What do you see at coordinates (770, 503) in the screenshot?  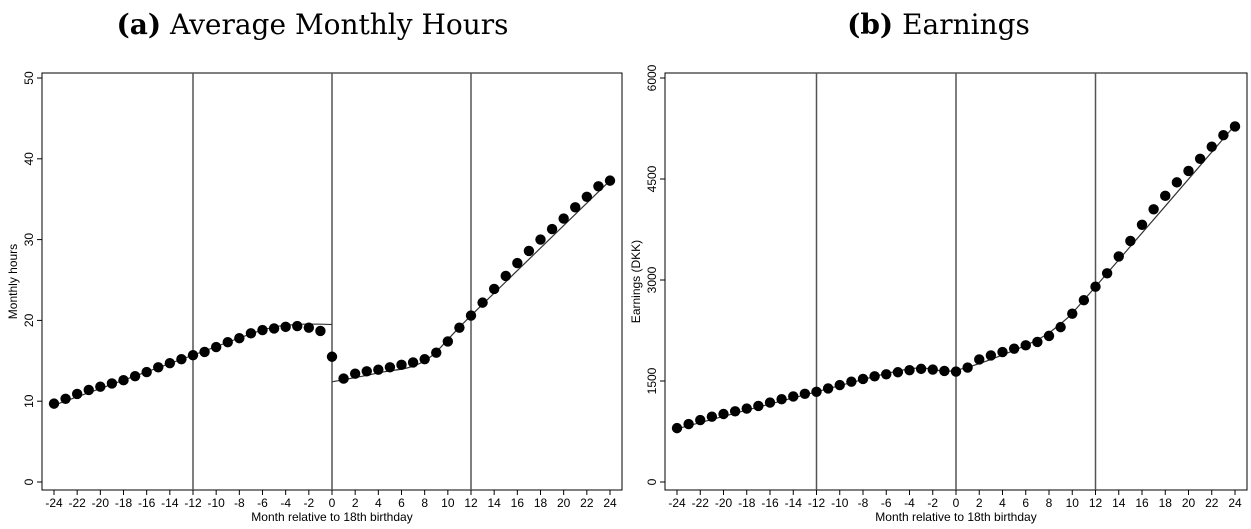 I see `x-tick-label: -16` at bounding box center [770, 503].